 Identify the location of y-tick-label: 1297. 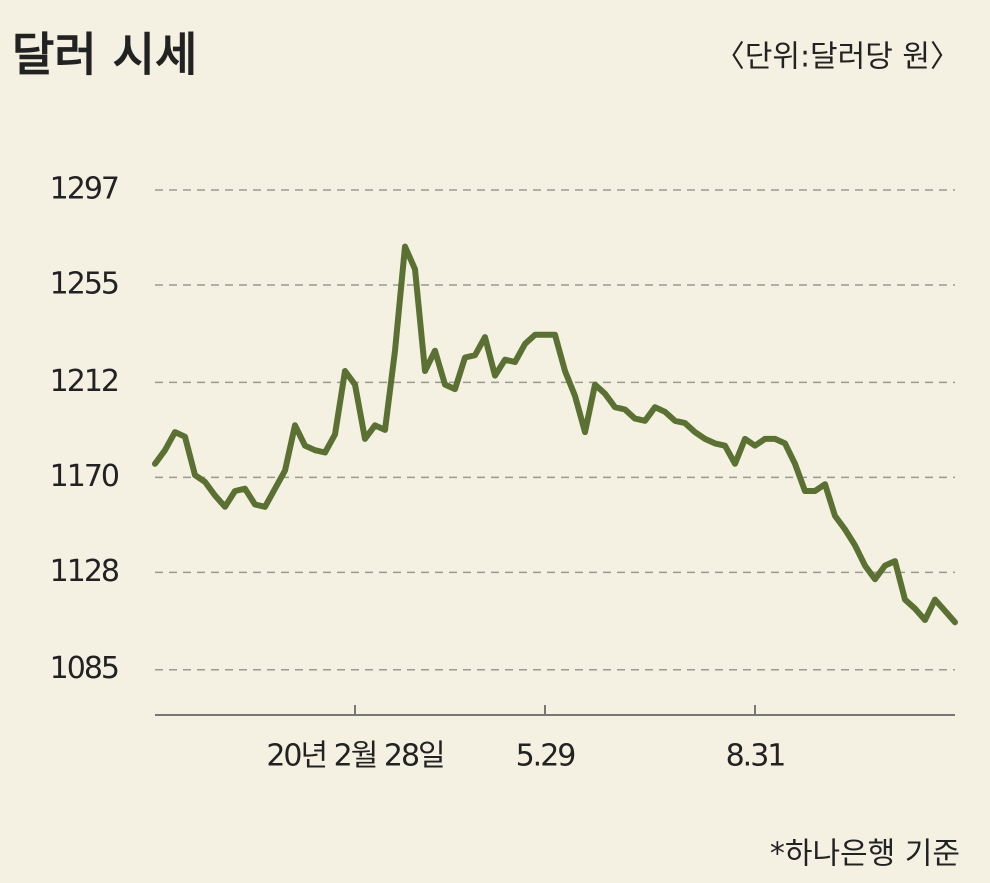
(84, 189).